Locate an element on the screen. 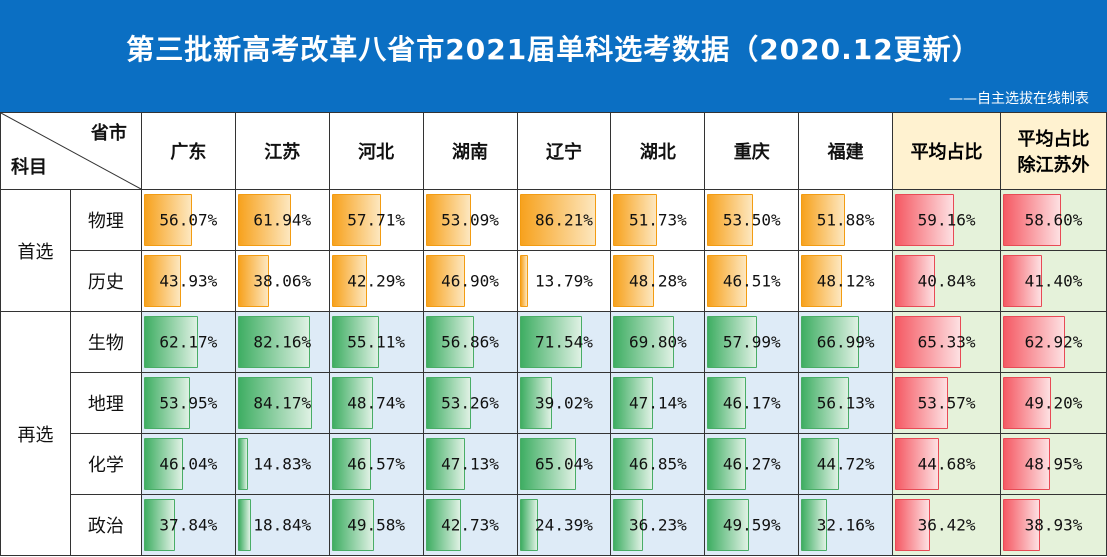 The height and width of the screenshot is (557, 1107). value-label: 48.28% is located at coordinates (657, 281).